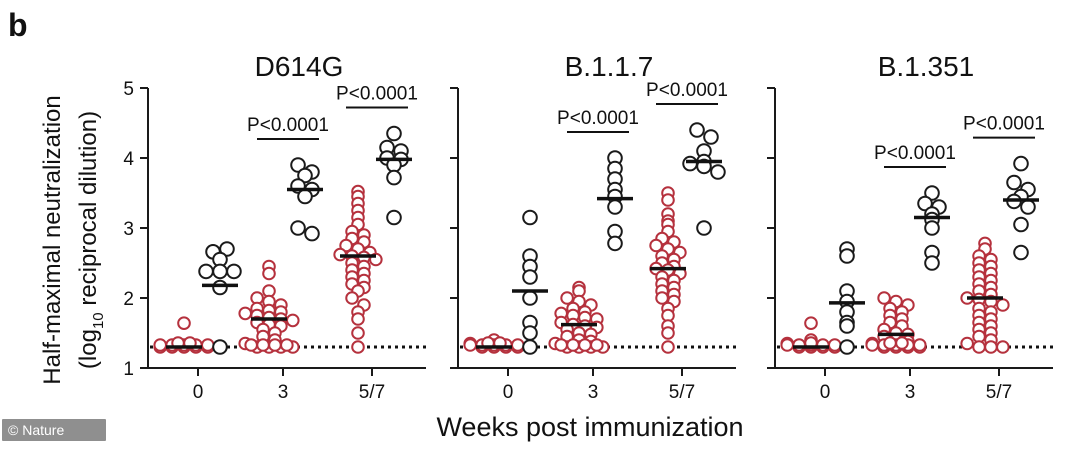 The width and height of the screenshot is (1080, 450). I want to click on panel-title: D614G, so click(299, 66).